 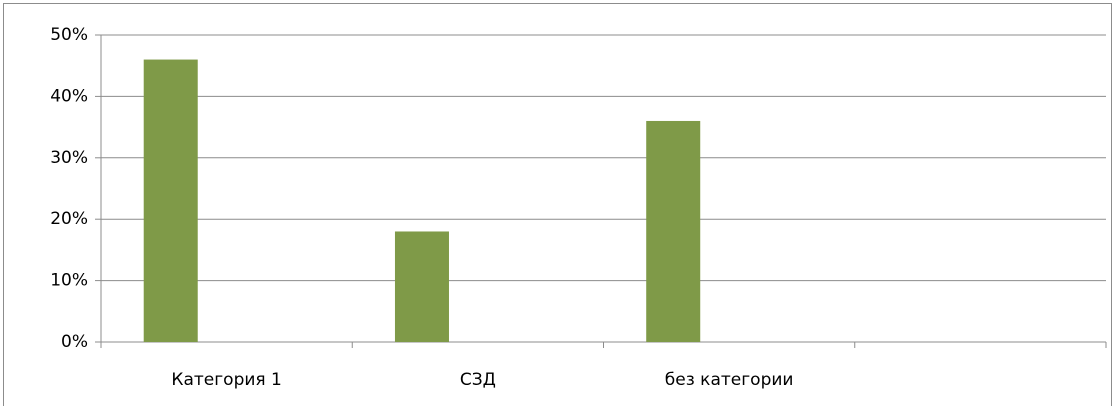 What do you see at coordinates (69, 35) in the screenshot?
I see `y-tick-label: 50%` at bounding box center [69, 35].